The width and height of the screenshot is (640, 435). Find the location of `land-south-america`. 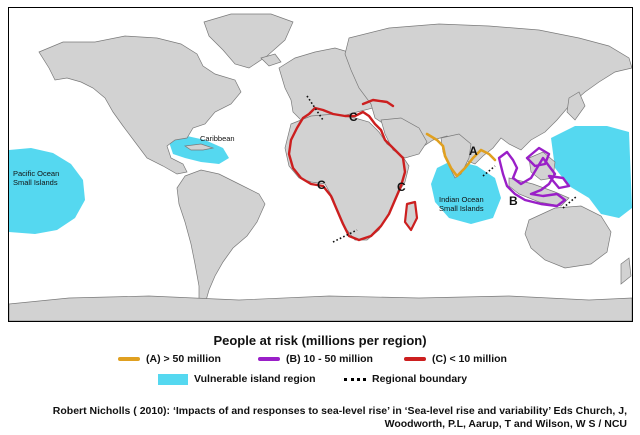

land-south-america is located at coordinates (221, 237).